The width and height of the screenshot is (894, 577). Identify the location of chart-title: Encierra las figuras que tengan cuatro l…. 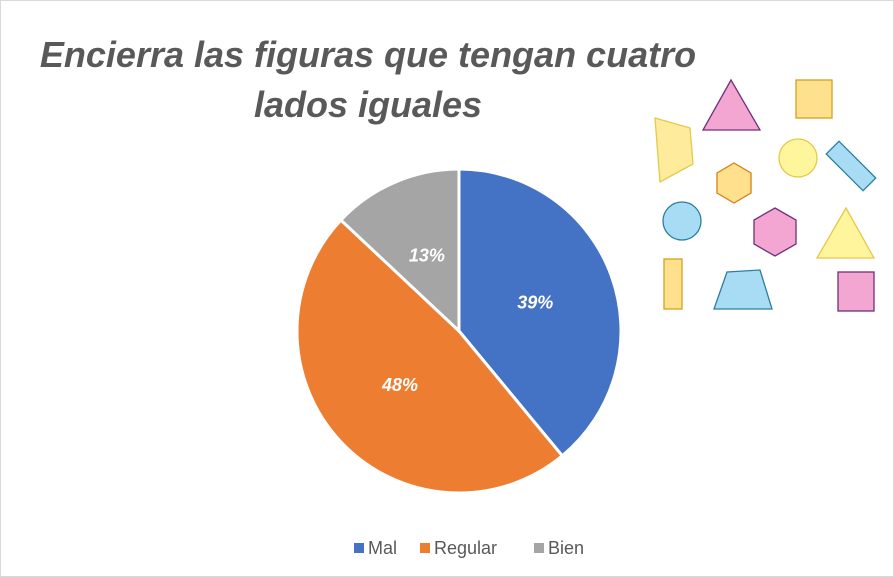
(368, 79).